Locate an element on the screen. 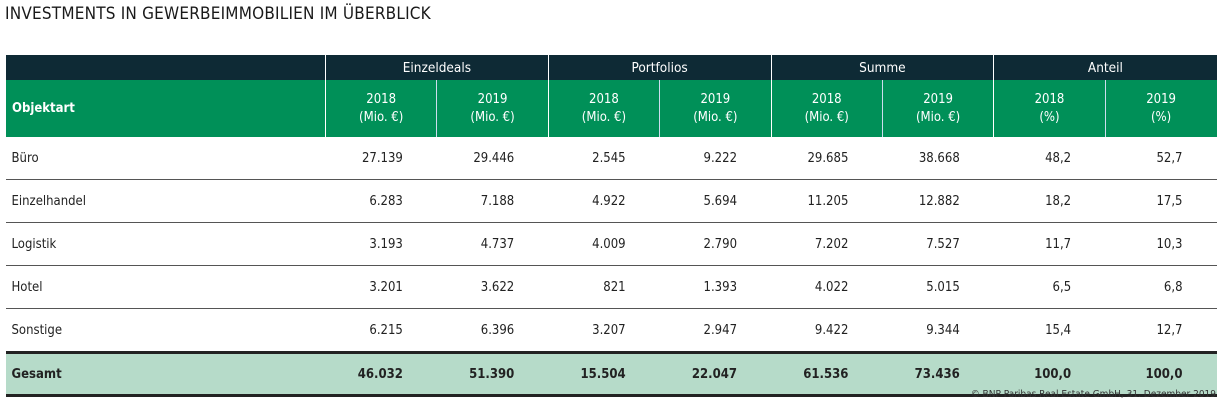 The height and width of the screenshot is (410, 1220). cell-value: 11,7 is located at coordinates (1049, 244).